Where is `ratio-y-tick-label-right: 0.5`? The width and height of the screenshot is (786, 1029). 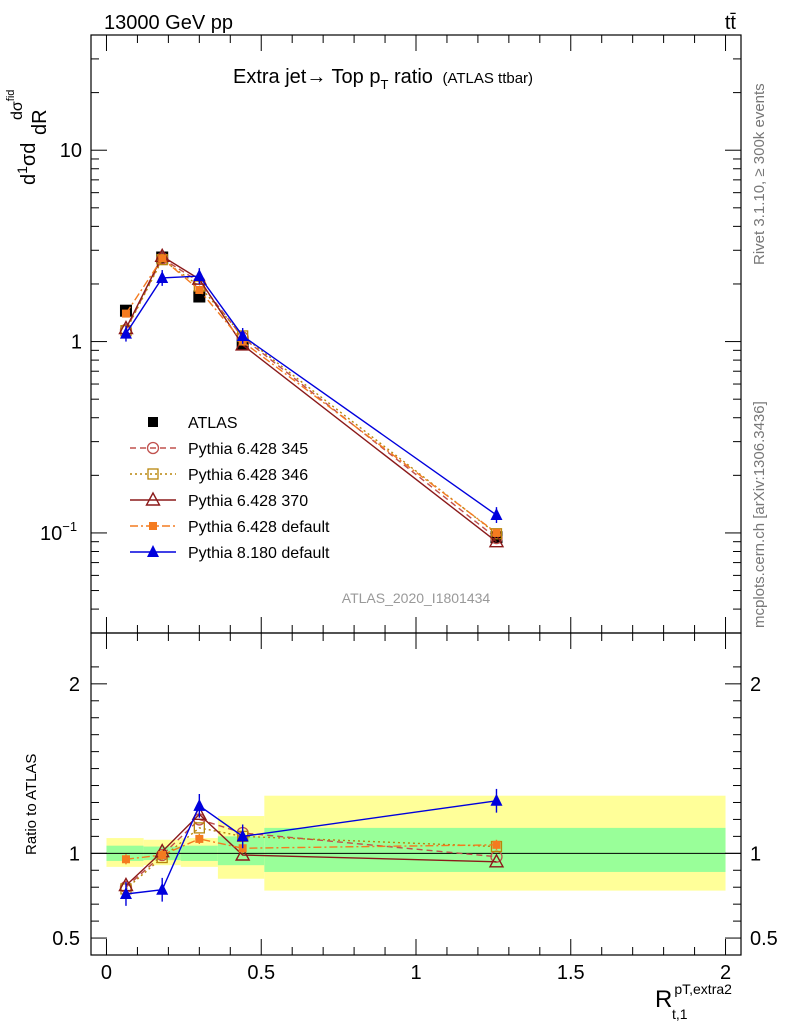 ratio-y-tick-label-right: 0.5 is located at coordinates (764, 939).